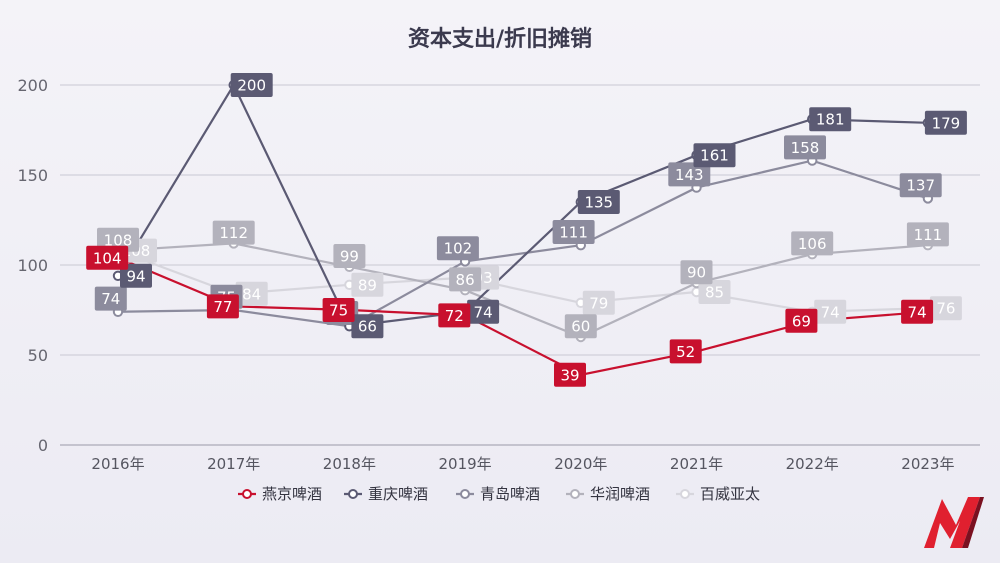 This screenshot has width=1000, height=563. I want to click on data-label: 90, so click(696, 272).